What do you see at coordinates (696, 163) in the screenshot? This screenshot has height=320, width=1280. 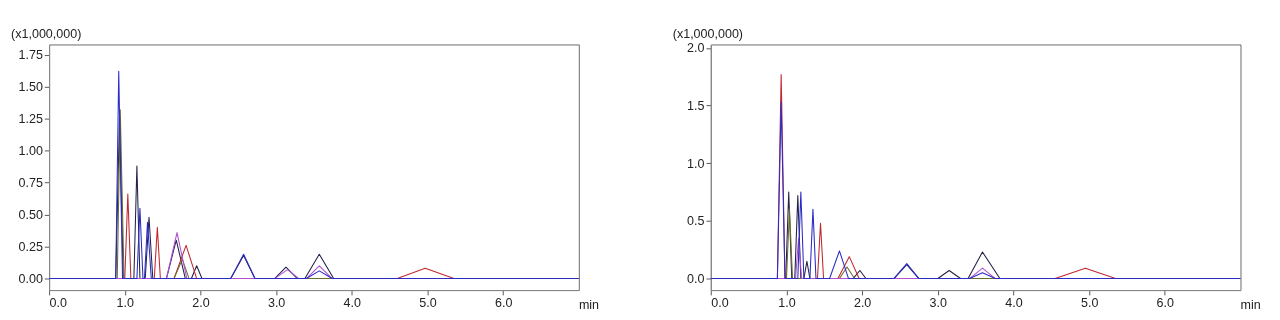 I see `y-tick-label: 1.0` at bounding box center [696, 163].